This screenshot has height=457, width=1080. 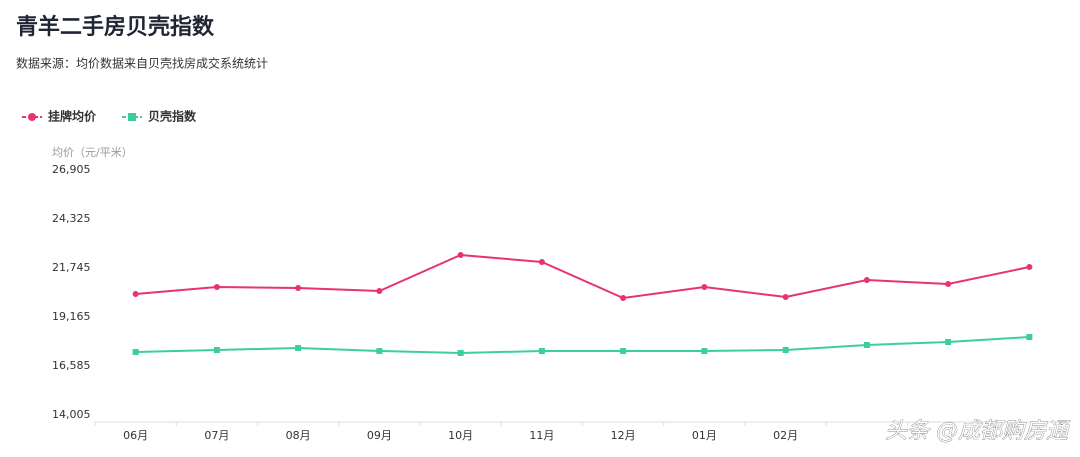 I want to click on y-tick-label: 16,585, so click(x=71, y=365).